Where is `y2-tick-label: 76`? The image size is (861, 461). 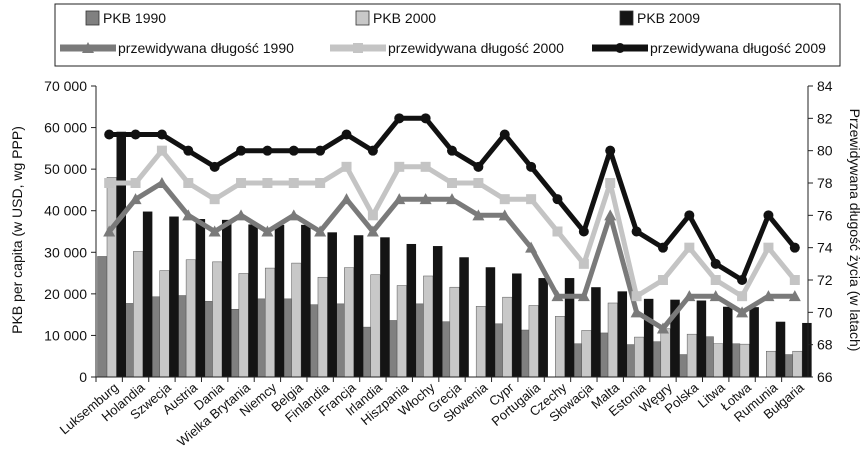 y2-tick-label: 76 is located at coordinates (825, 215).